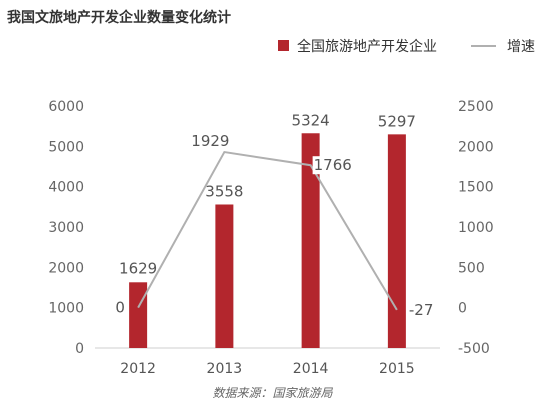 Image resolution: width=545 pixels, height=411 pixels. What do you see at coordinates (210, 141) in the screenshot?
I see `line-data-label: 1929` at bounding box center [210, 141].